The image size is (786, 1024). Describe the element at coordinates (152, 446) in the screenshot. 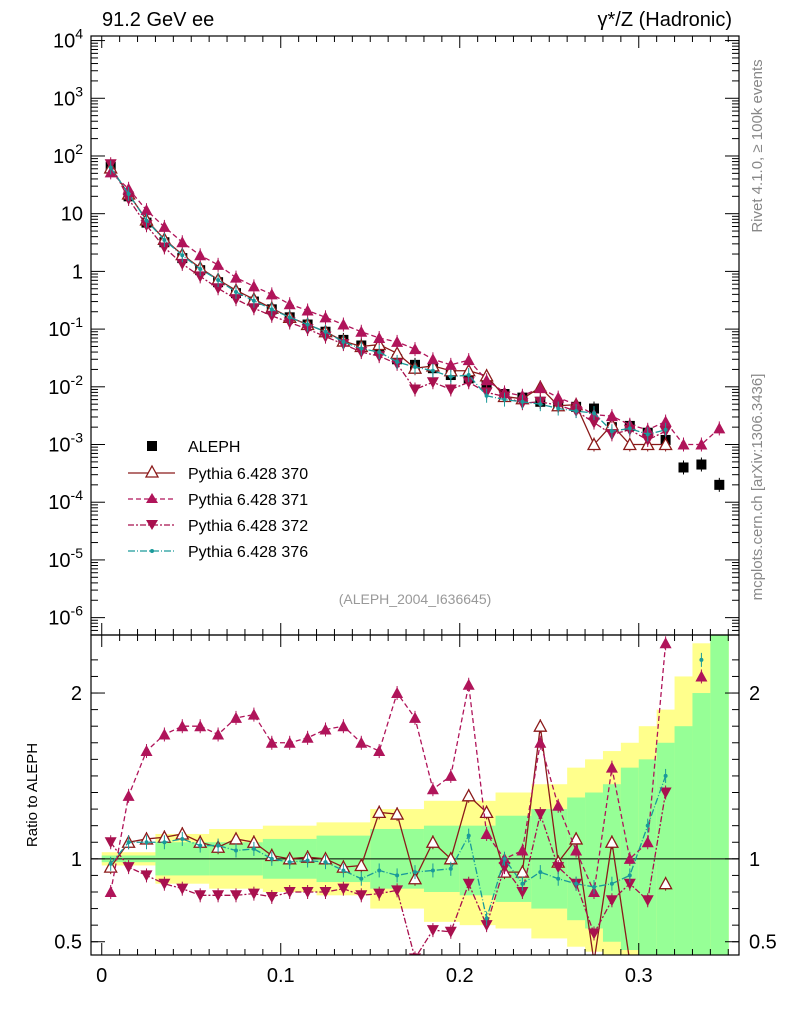

I see `legend-marker-aleph` at that location.